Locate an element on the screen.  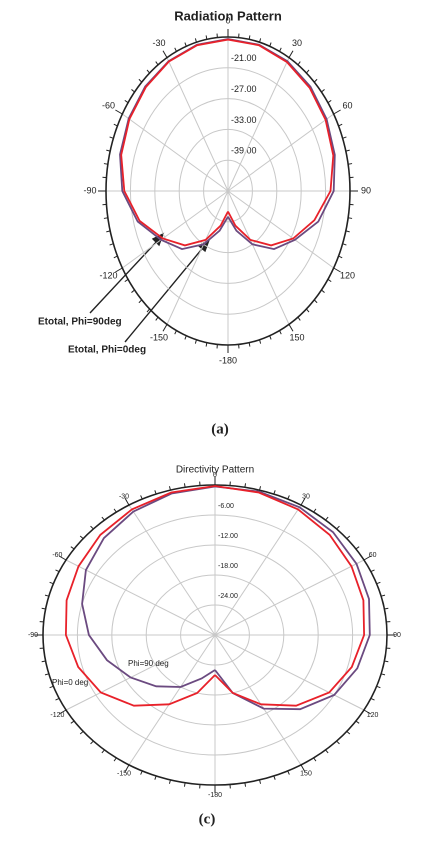
r-tick-label: -18.00 is located at coordinates (228, 566).